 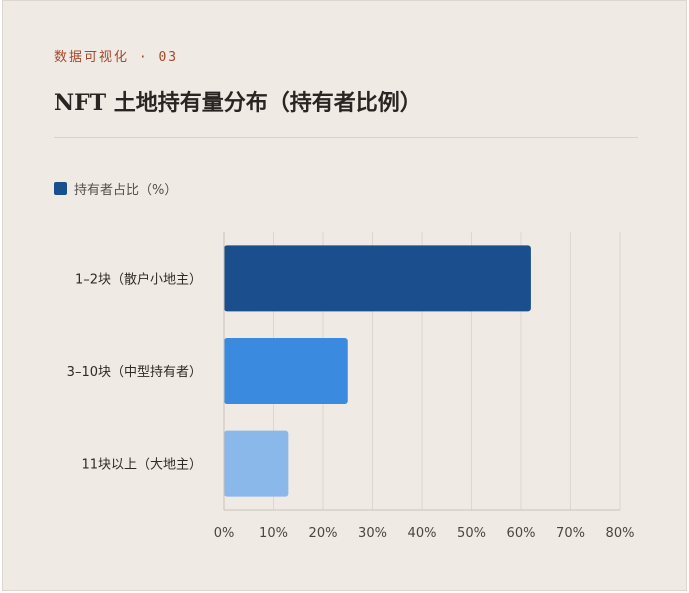 I want to click on x-tick-label: 50%, so click(x=471, y=533).